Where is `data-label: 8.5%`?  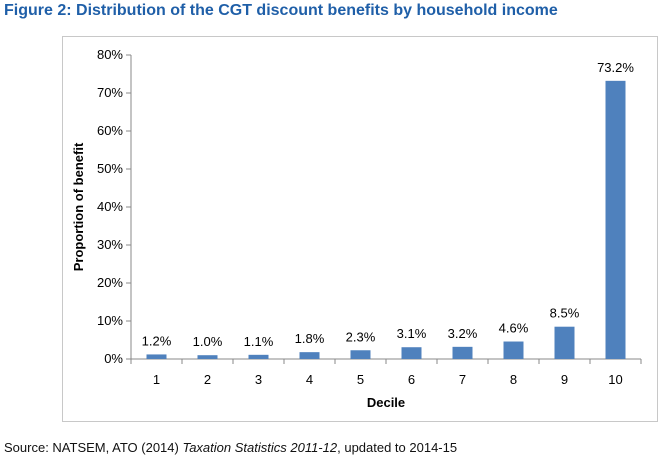
data-label: 8.5% is located at coordinates (565, 313).